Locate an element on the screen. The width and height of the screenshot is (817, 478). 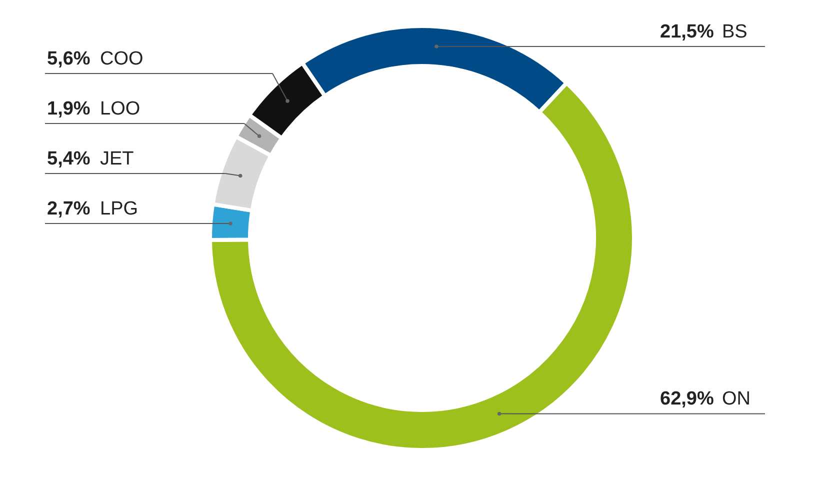
slice-label: LOO is located at coordinates (120, 109).